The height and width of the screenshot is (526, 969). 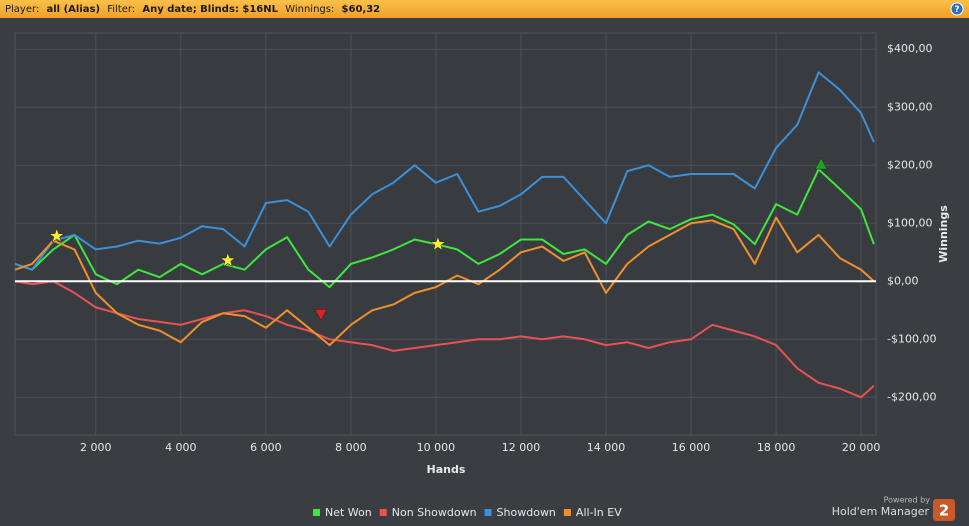 I want to click on x-tick-label: 10 000, so click(x=436, y=447).